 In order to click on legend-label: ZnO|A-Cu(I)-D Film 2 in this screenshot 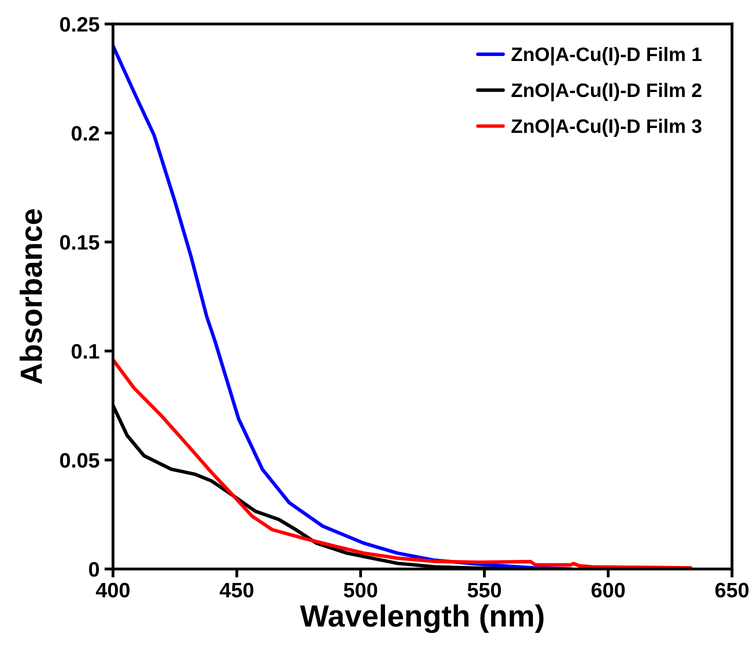, I will do `click(606, 92)`.